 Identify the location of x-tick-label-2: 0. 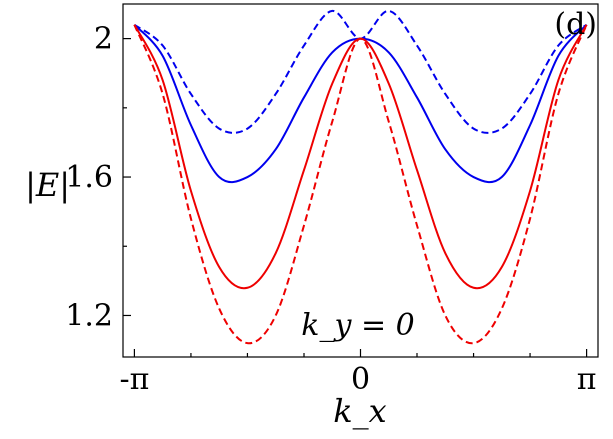
(360, 379).